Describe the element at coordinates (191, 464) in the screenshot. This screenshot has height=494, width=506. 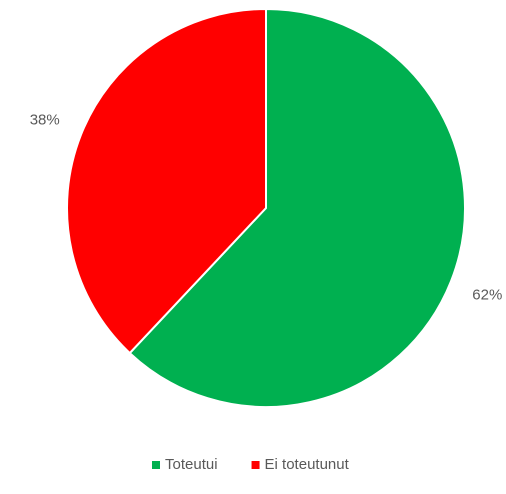
I see `legend-label: Toteutui` at that location.